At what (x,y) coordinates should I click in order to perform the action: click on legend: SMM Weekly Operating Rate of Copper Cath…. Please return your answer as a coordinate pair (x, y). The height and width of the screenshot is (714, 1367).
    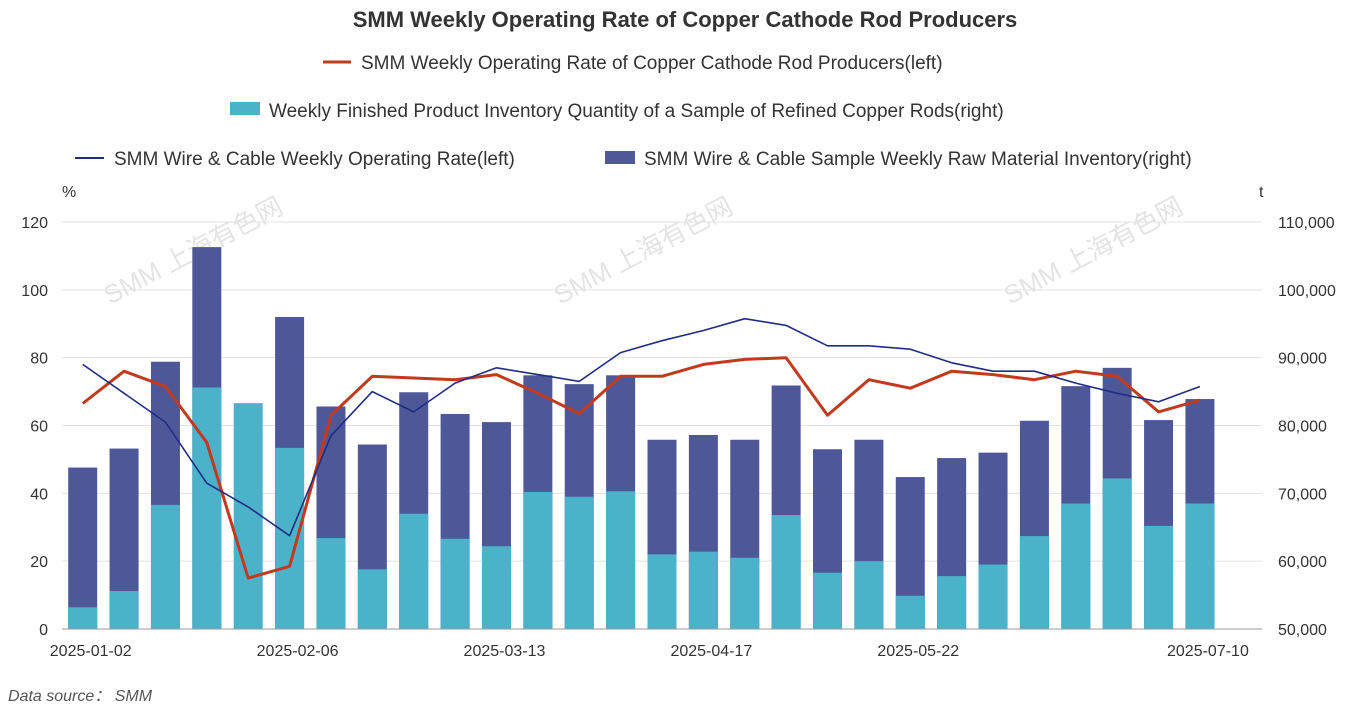
    Looking at the image, I should click on (633, 111).